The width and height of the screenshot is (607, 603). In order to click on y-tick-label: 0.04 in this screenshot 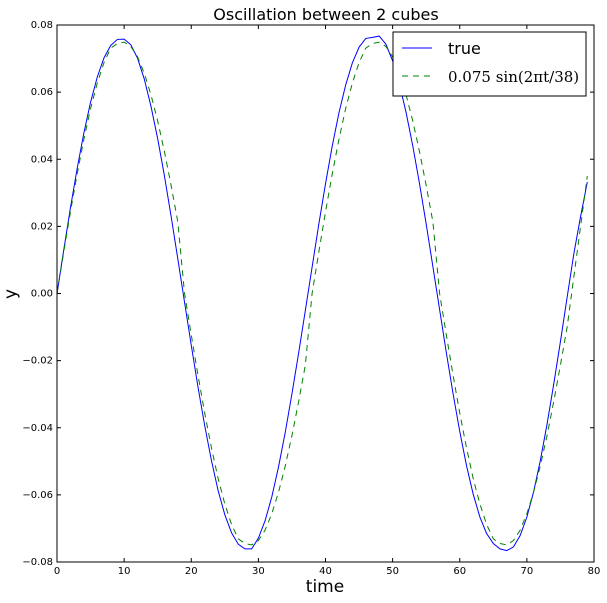, I will do `click(42, 159)`.